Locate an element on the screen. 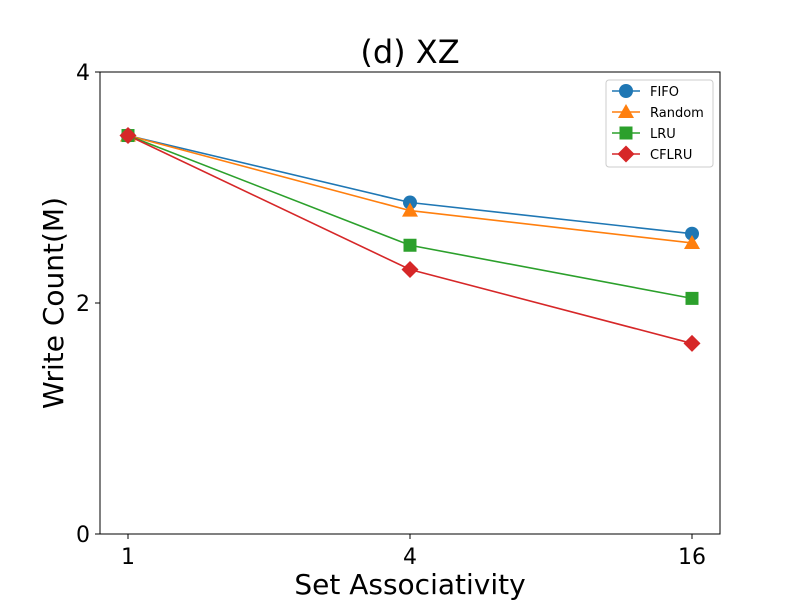 This screenshot has width=800, height=600. y-tick-label: 2 is located at coordinates (83, 304).